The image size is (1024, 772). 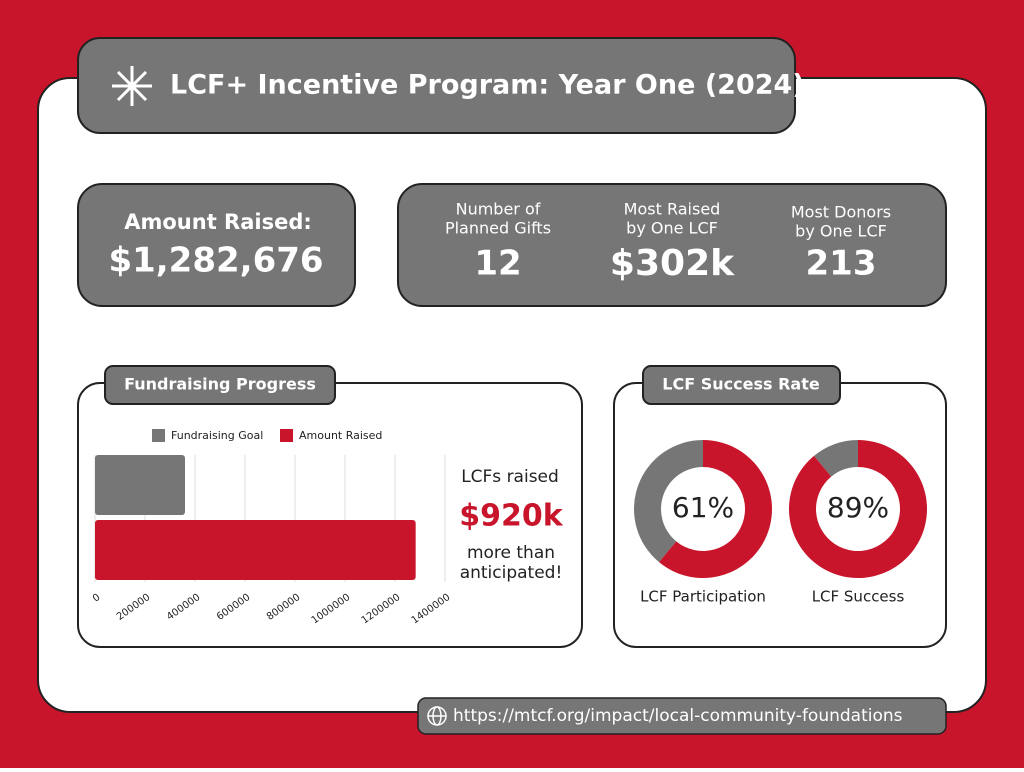 What do you see at coordinates (97, 598) in the screenshot?
I see `x-tick-label: 0` at bounding box center [97, 598].